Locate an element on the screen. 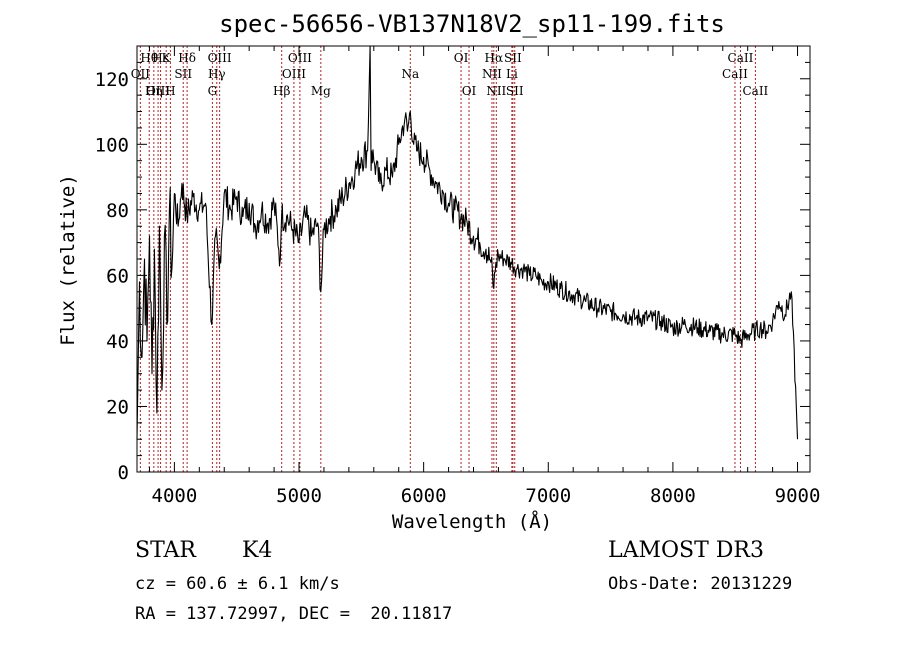 This screenshot has height=649, width=900. y-tick-label: 120 is located at coordinates (112, 80).